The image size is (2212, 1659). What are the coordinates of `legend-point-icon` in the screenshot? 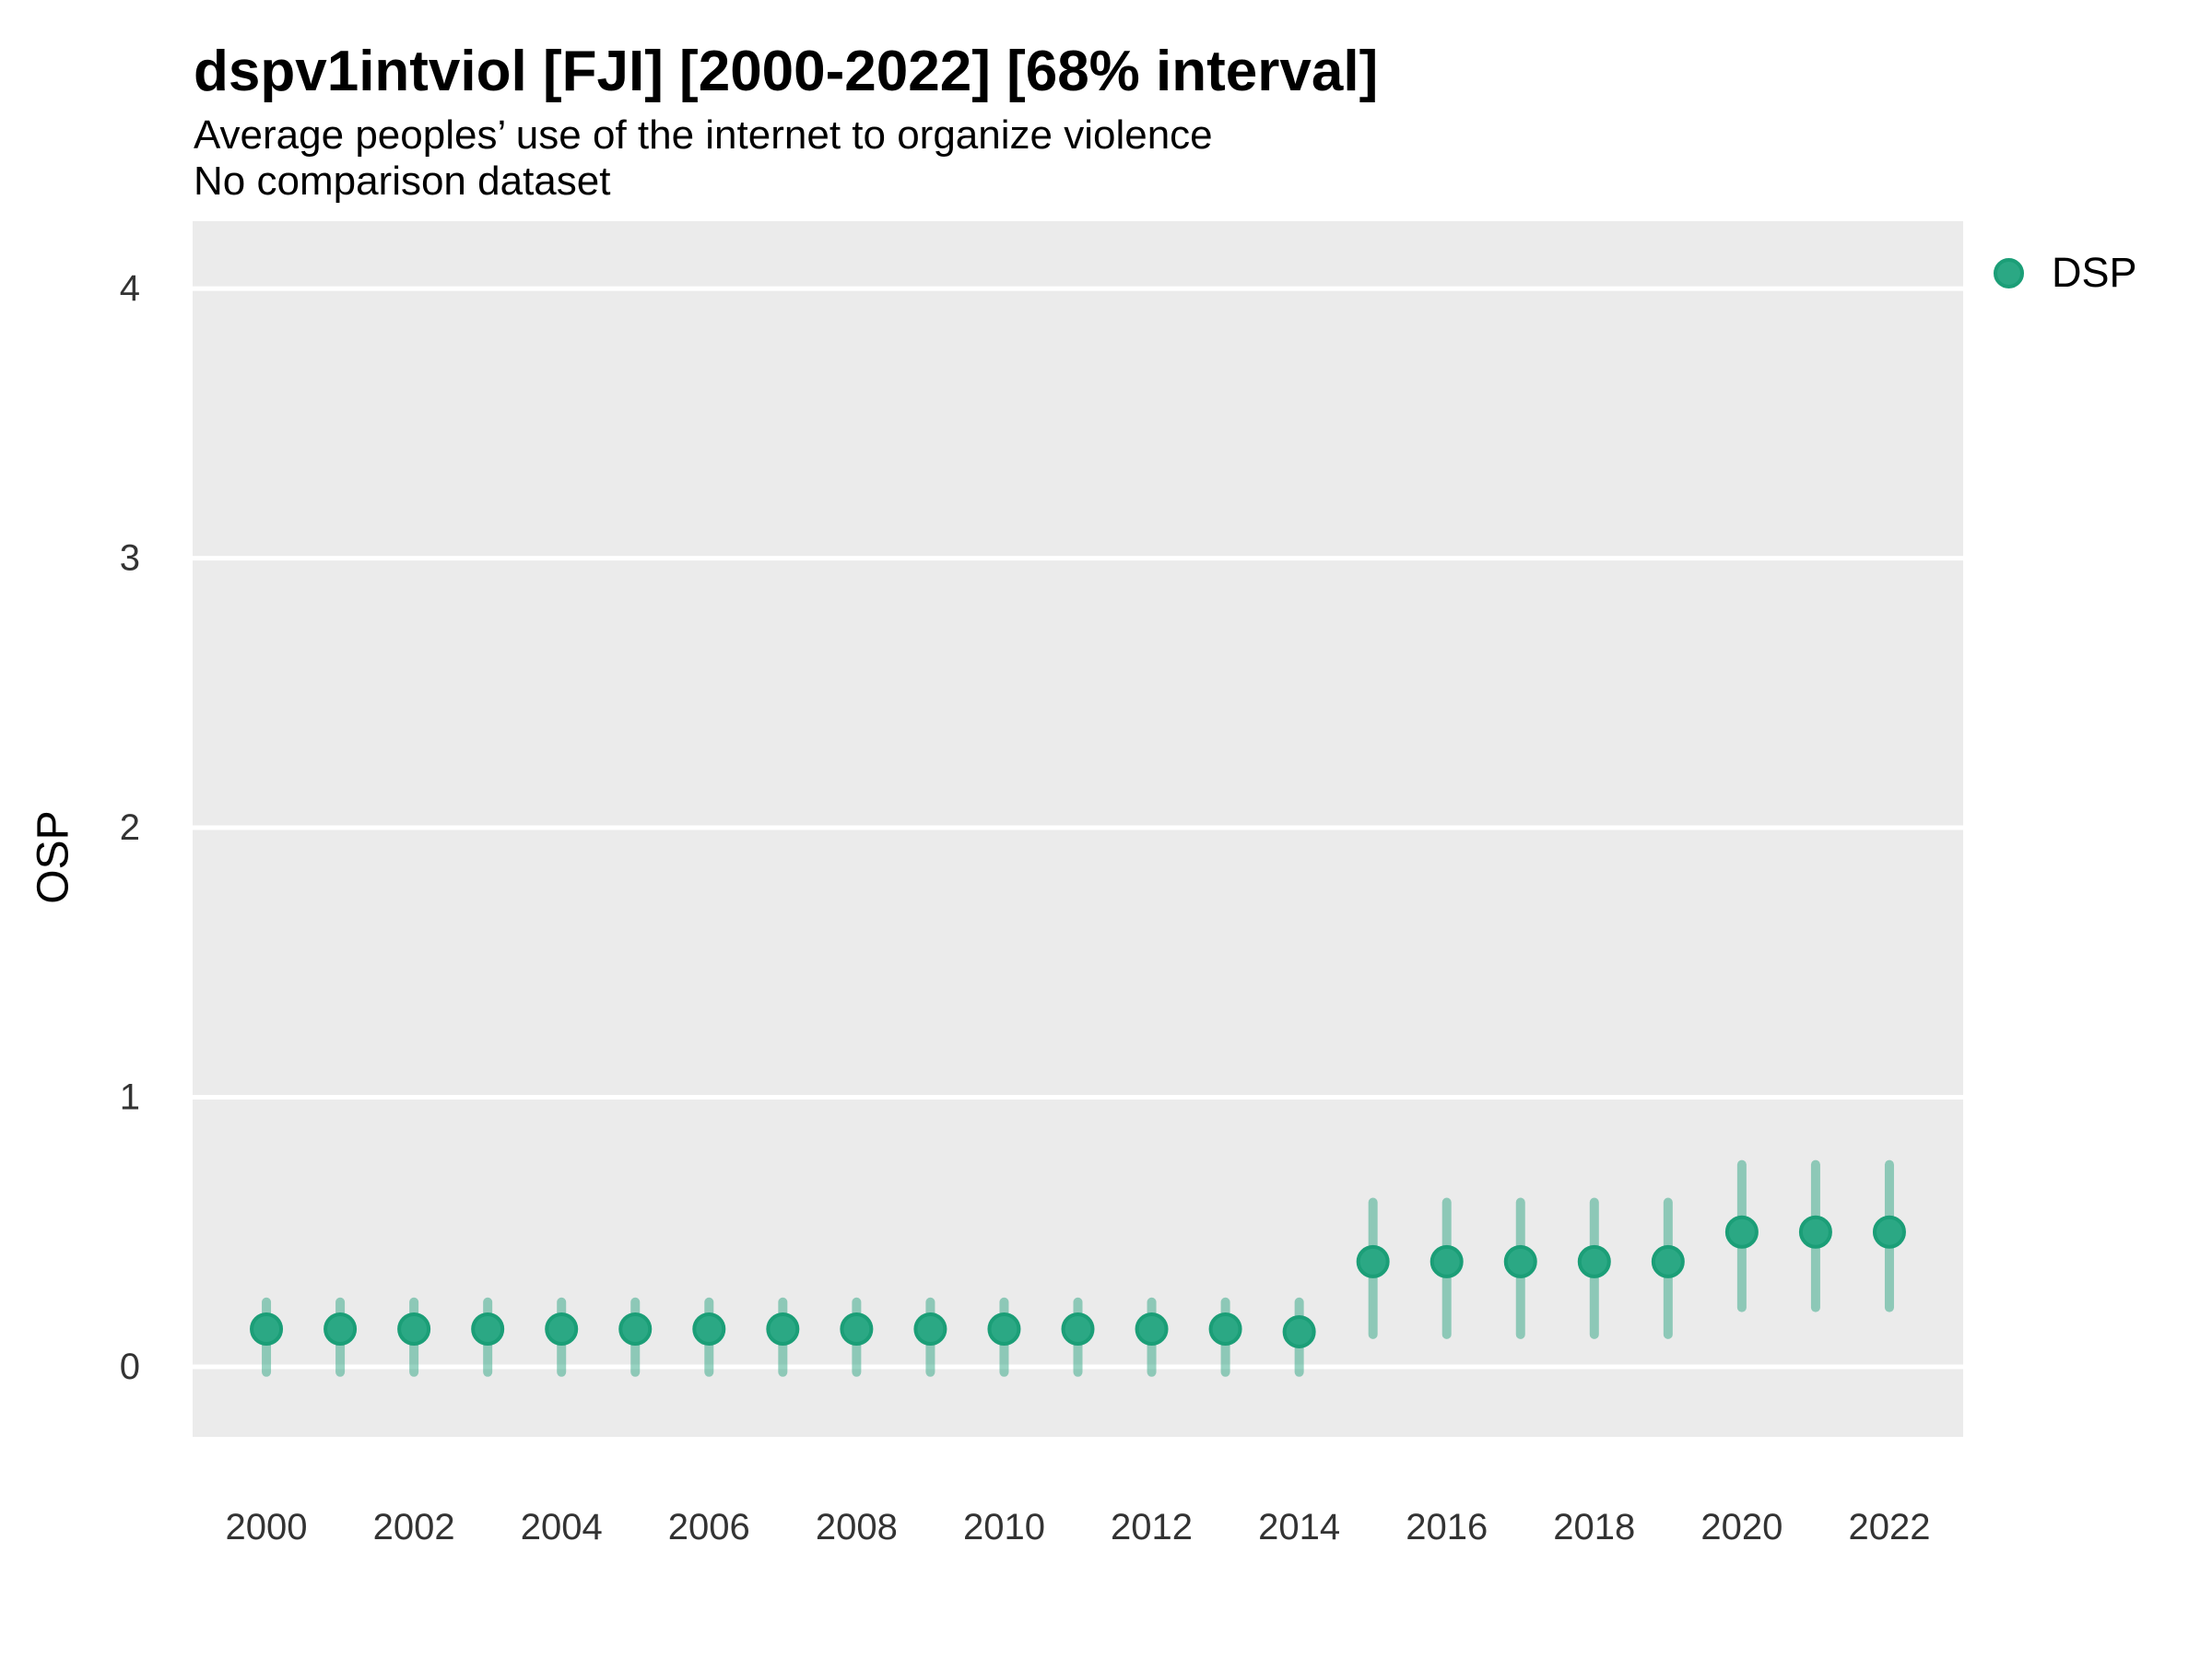 It's located at (2009, 272).